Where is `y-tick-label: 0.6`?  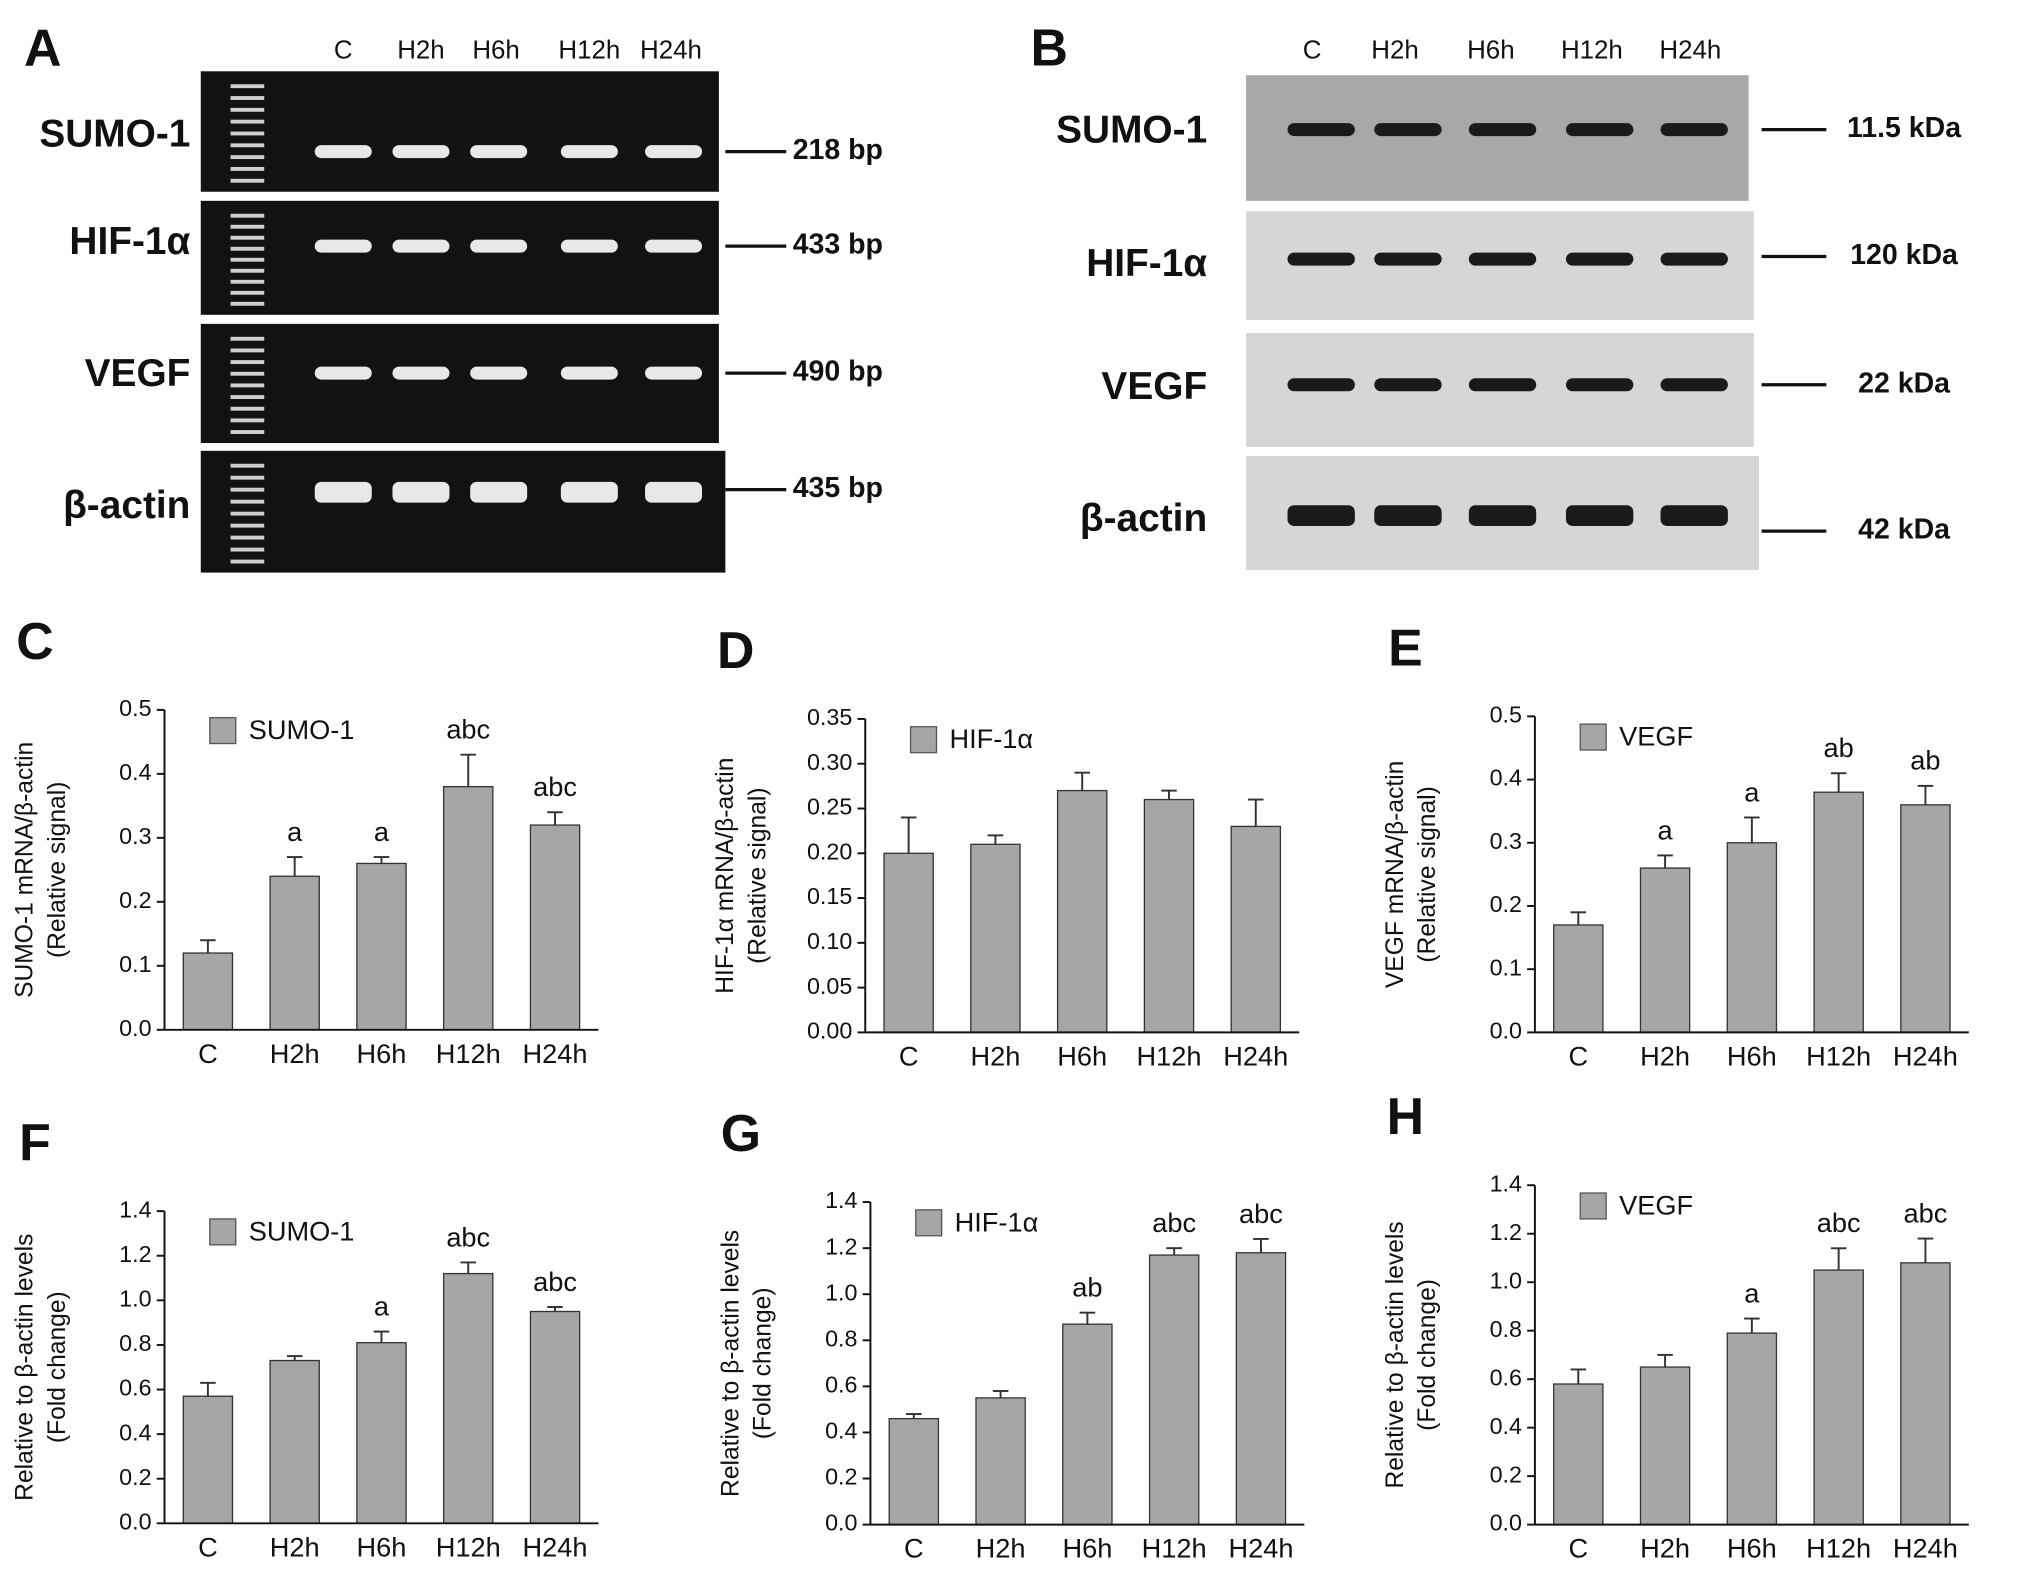
y-tick-label: 0.6 is located at coordinates (1506, 1377).